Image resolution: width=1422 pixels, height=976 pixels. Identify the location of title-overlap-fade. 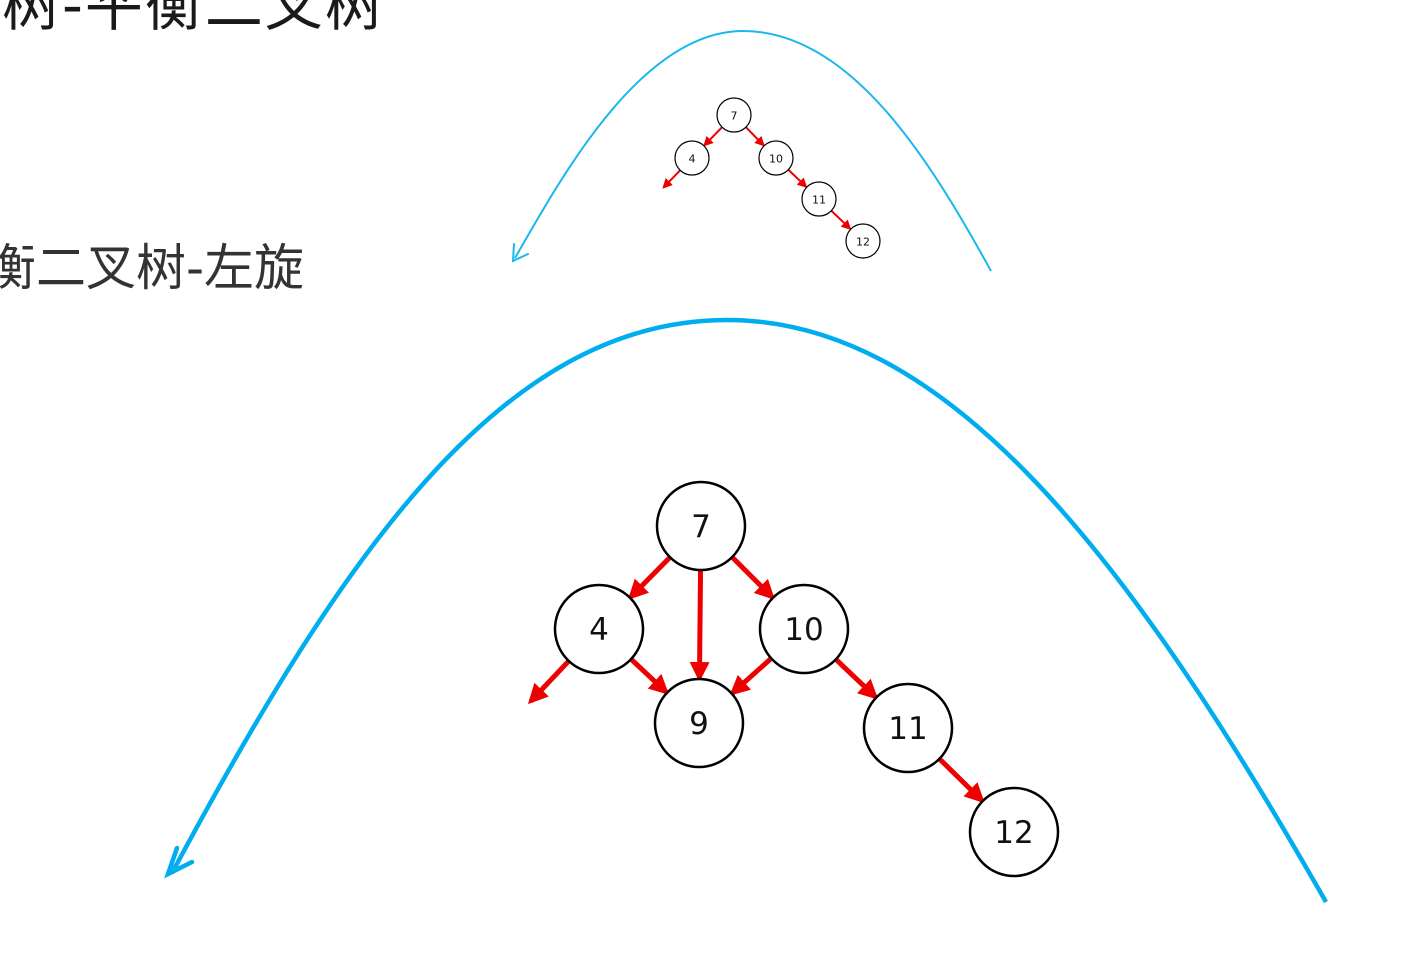
(533, 24).